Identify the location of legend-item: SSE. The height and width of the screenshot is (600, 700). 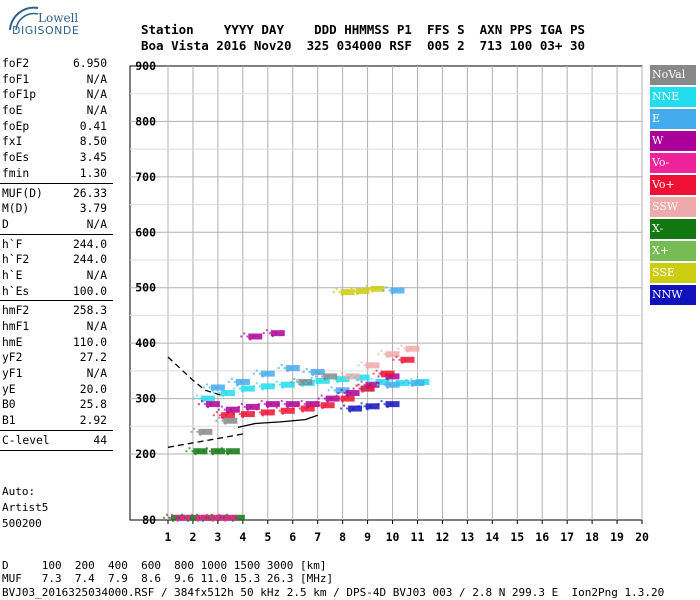
(673, 273).